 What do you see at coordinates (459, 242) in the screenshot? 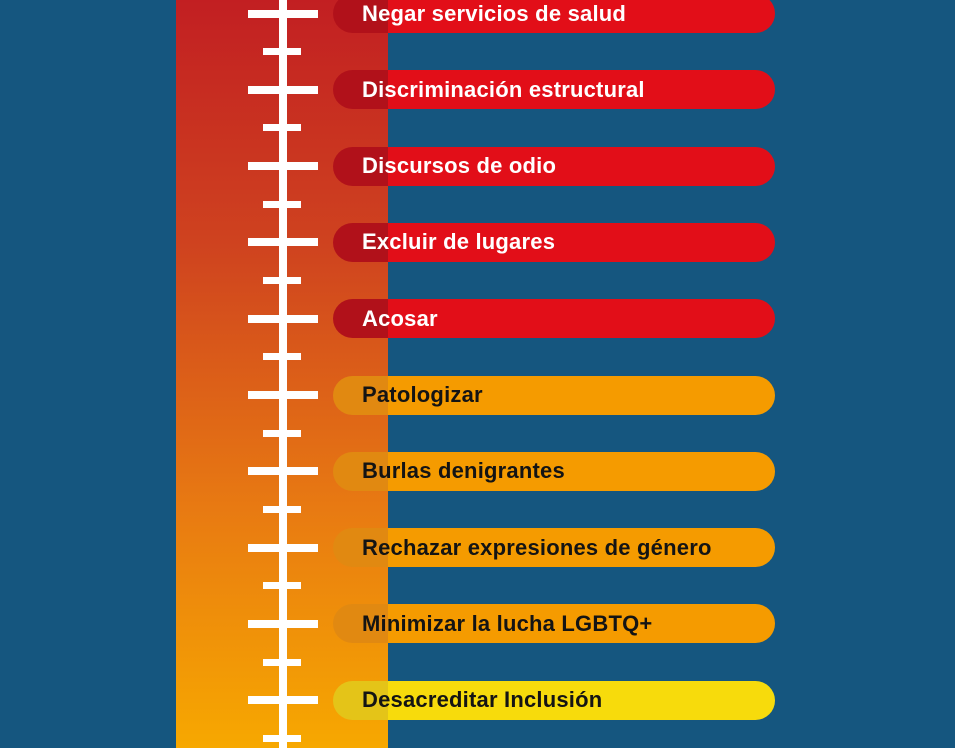
I see `pill-label: Excluir de lugares` at bounding box center [459, 242].